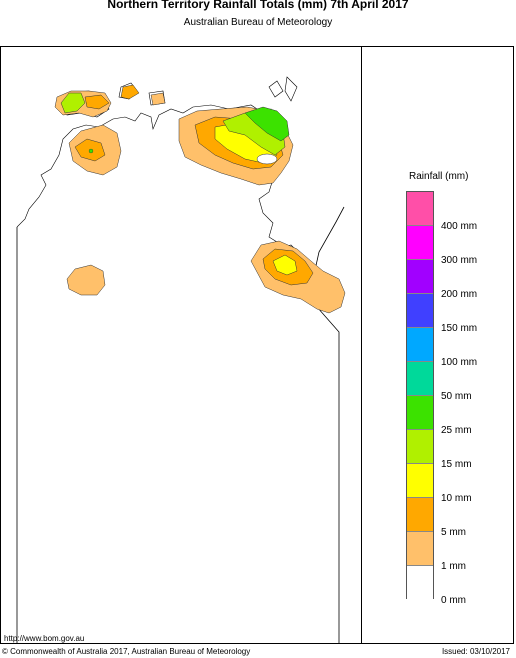 The width and height of the screenshot is (516, 658). I want to click on legend-color-bar, so click(420, 395).